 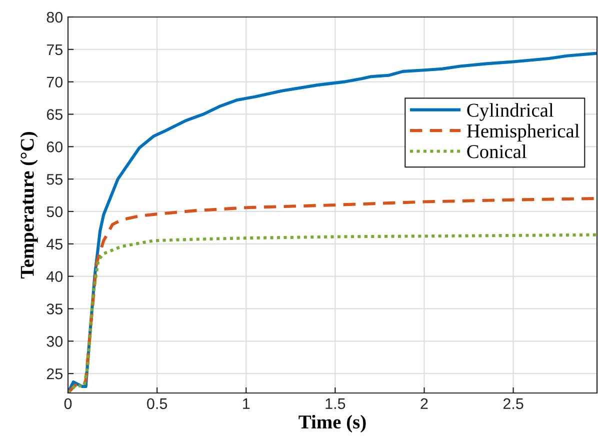 What do you see at coordinates (68, 404) in the screenshot?
I see `x-tick-label: 0` at bounding box center [68, 404].